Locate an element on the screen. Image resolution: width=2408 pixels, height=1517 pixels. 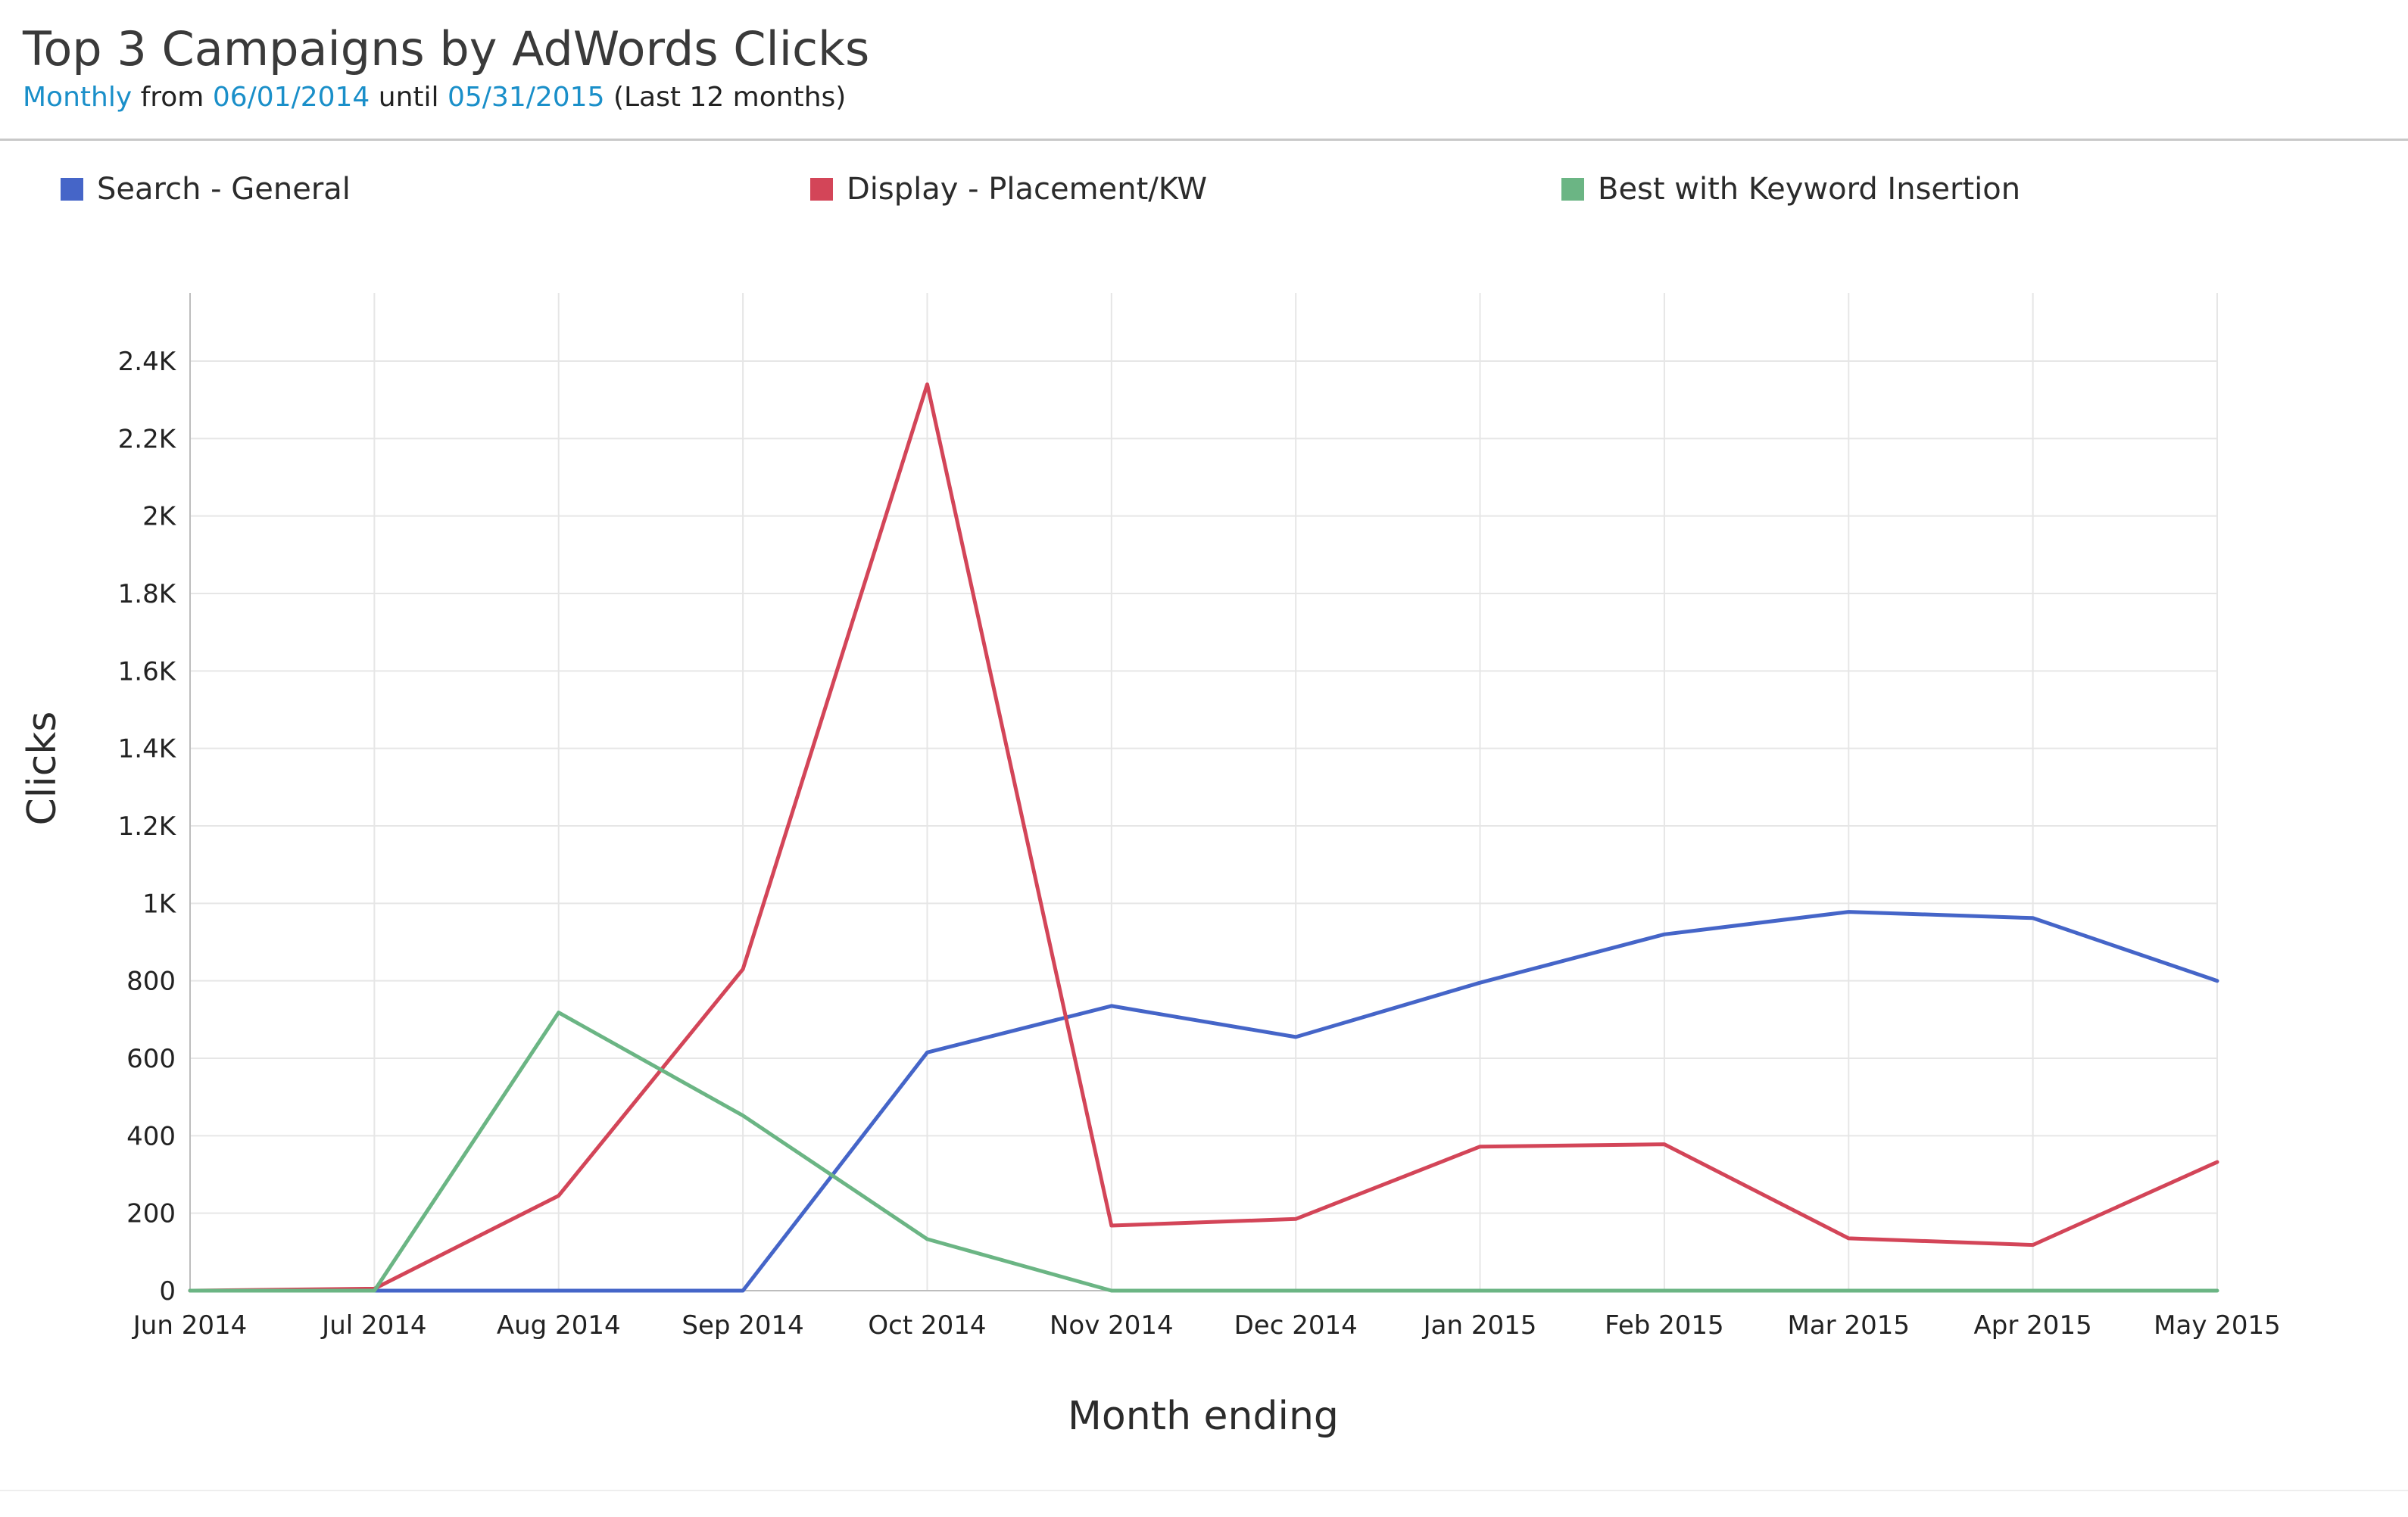
y-tick-label: 2.4K is located at coordinates (147, 362).